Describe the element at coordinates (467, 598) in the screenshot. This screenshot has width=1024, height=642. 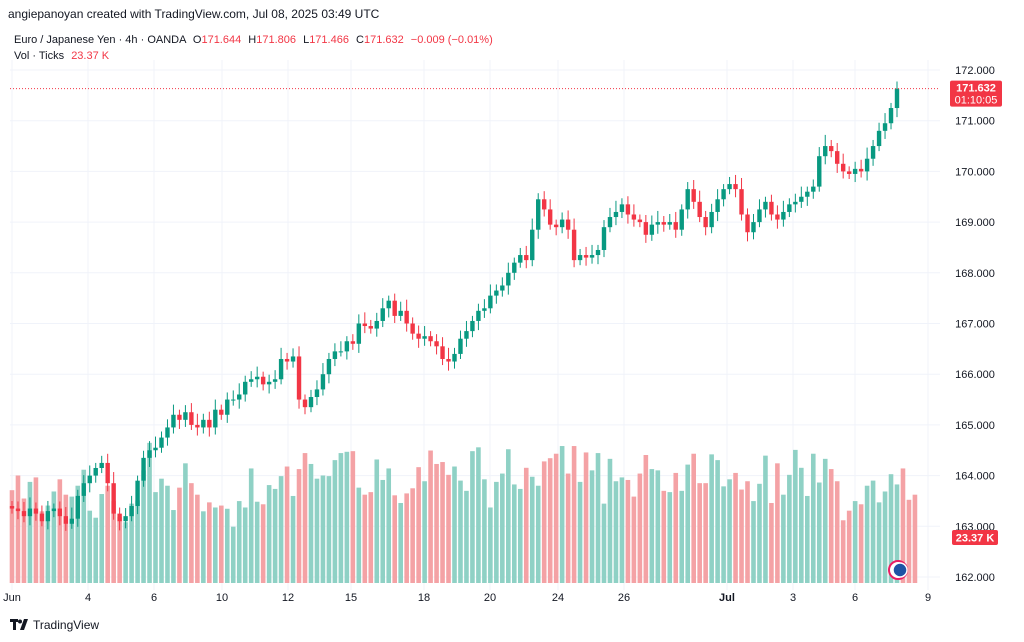
I see `time-axis: Jun 4 6 10 12 15 18 20 24 26 Jul 3 6 9` at that location.